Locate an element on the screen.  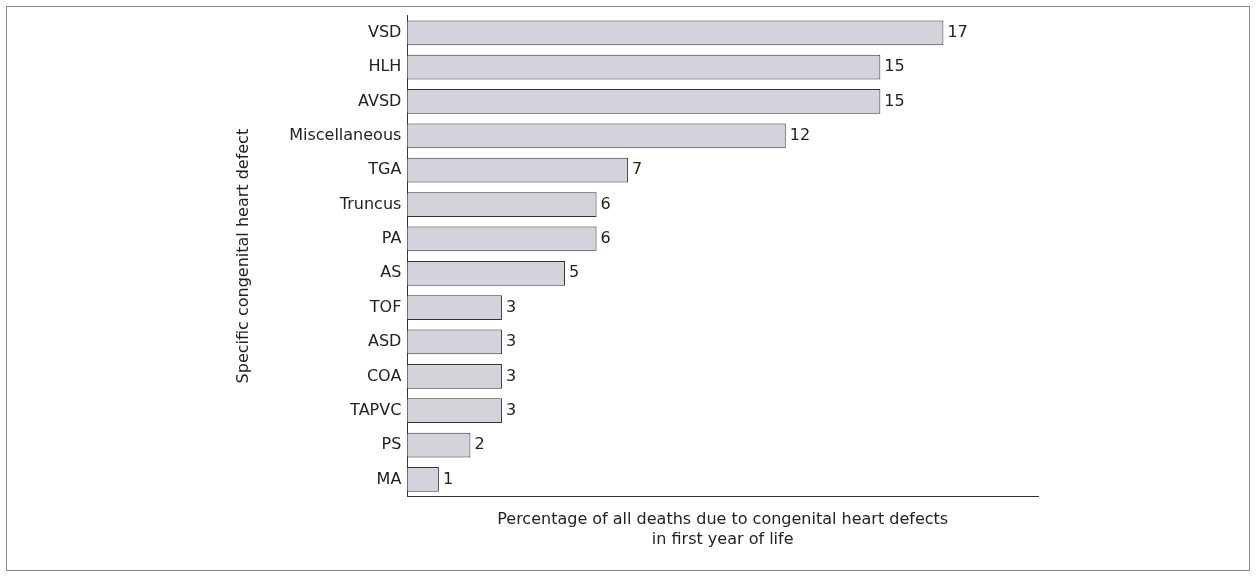
data-label: 12 is located at coordinates (800, 135).